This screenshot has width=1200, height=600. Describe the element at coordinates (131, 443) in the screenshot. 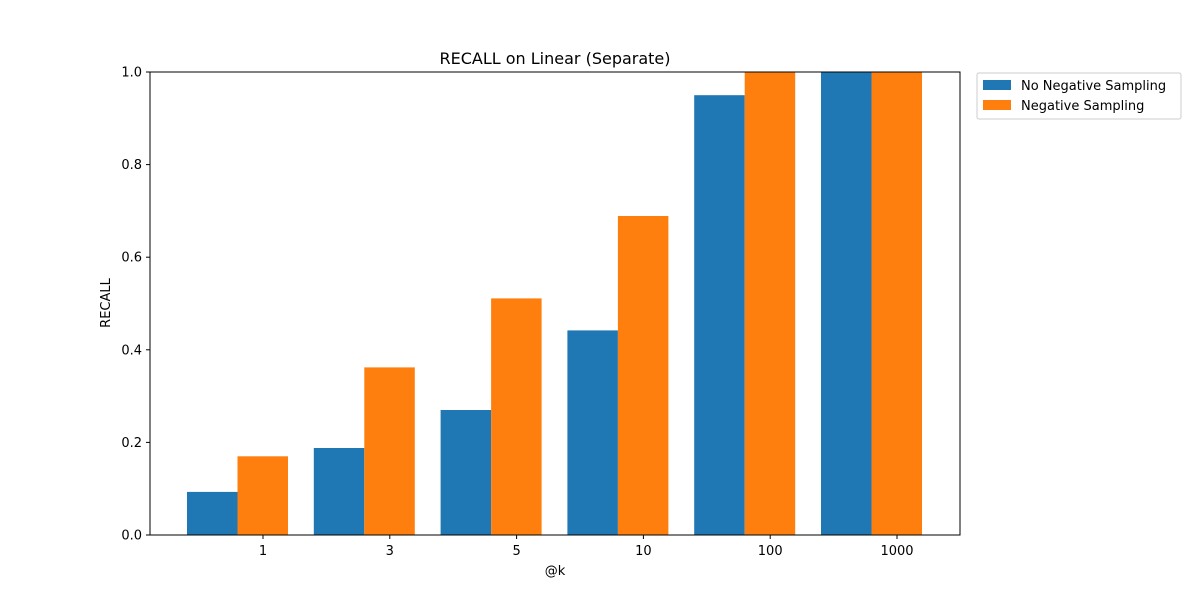

I see `y-tick-label: 0.2` at that location.